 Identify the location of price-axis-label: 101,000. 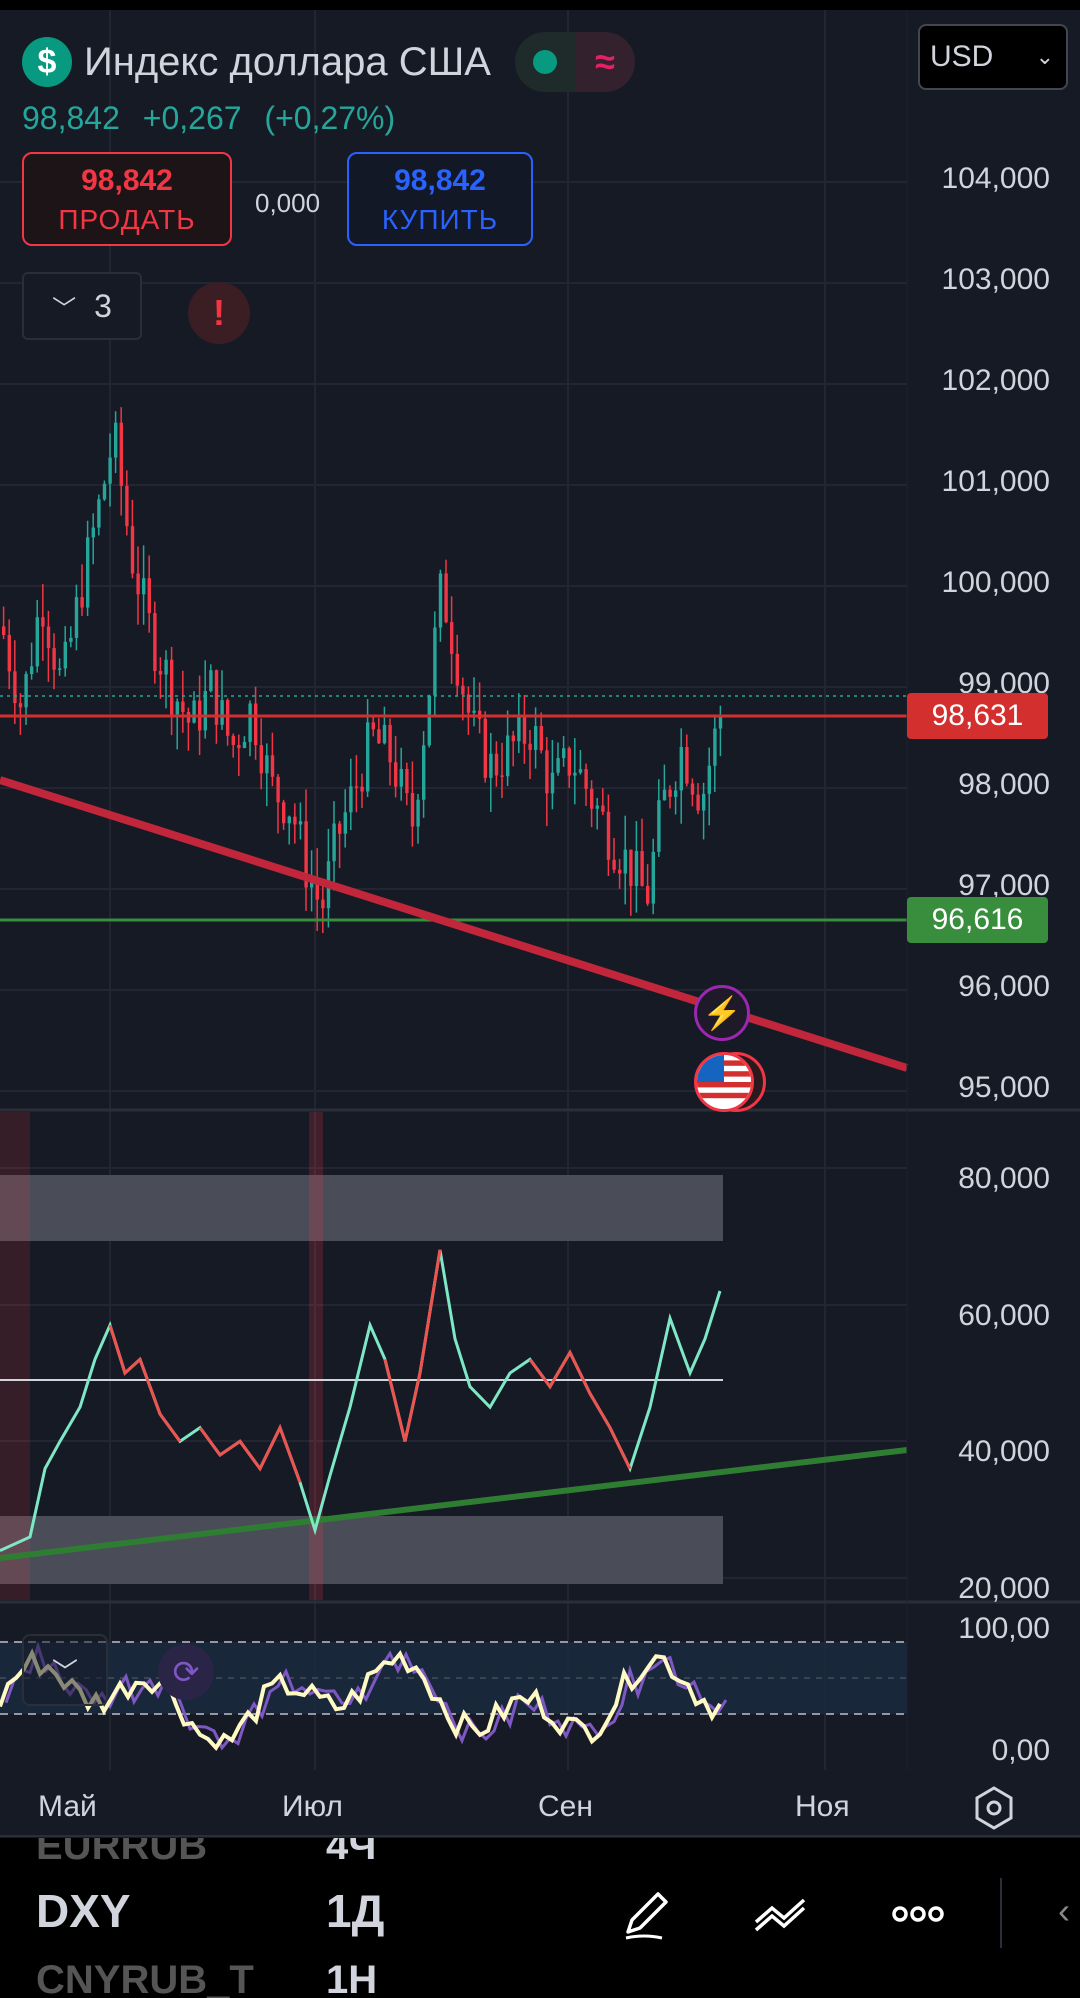
(995, 481).